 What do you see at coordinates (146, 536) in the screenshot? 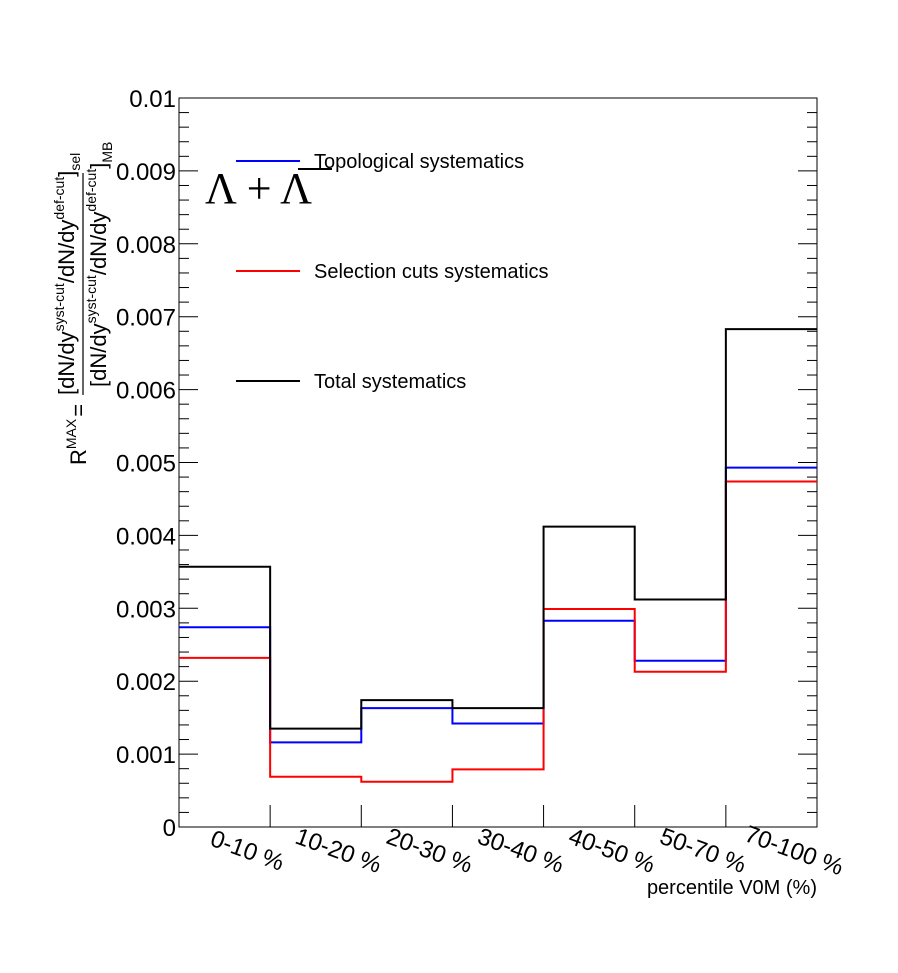
I see `y-tick-label: 0.004` at bounding box center [146, 536].